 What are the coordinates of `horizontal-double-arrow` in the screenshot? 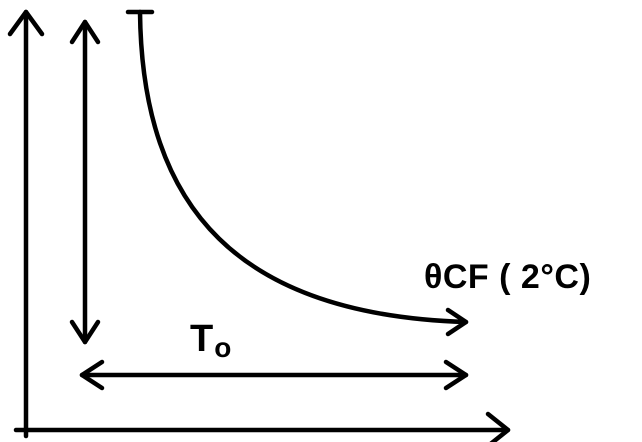 It's located at (274, 375).